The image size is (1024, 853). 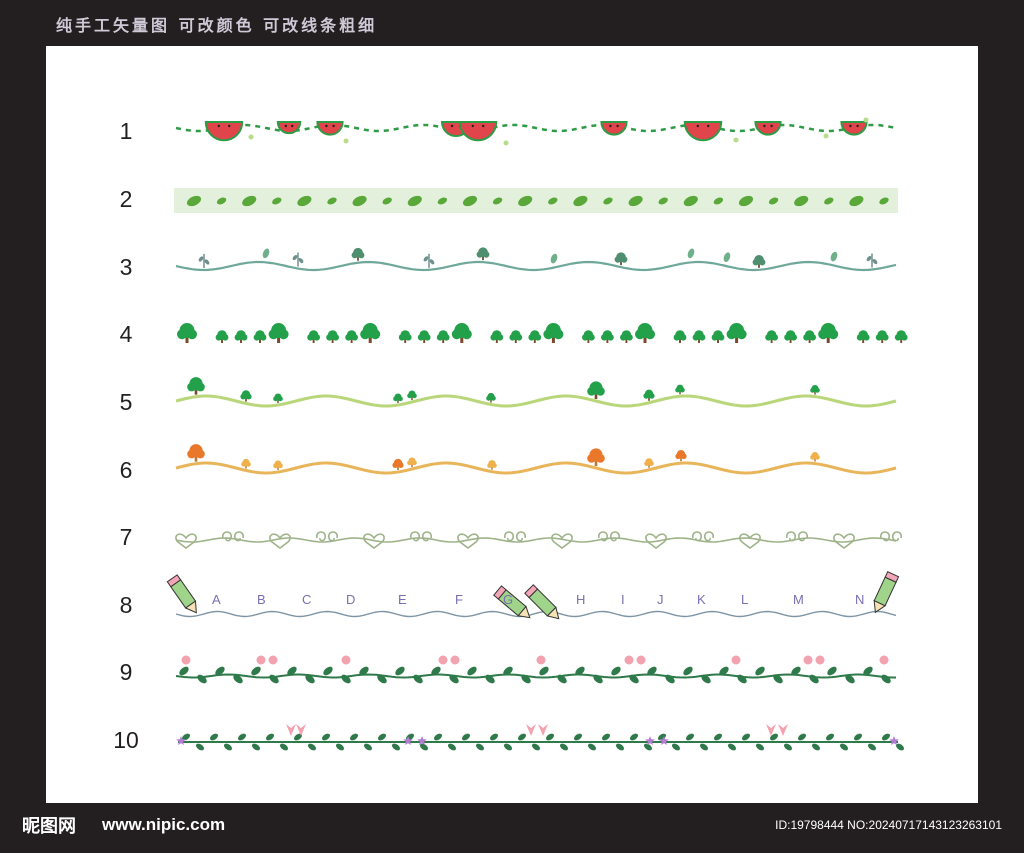 I want to click on swirl-icon, so click(x=327, y=536).